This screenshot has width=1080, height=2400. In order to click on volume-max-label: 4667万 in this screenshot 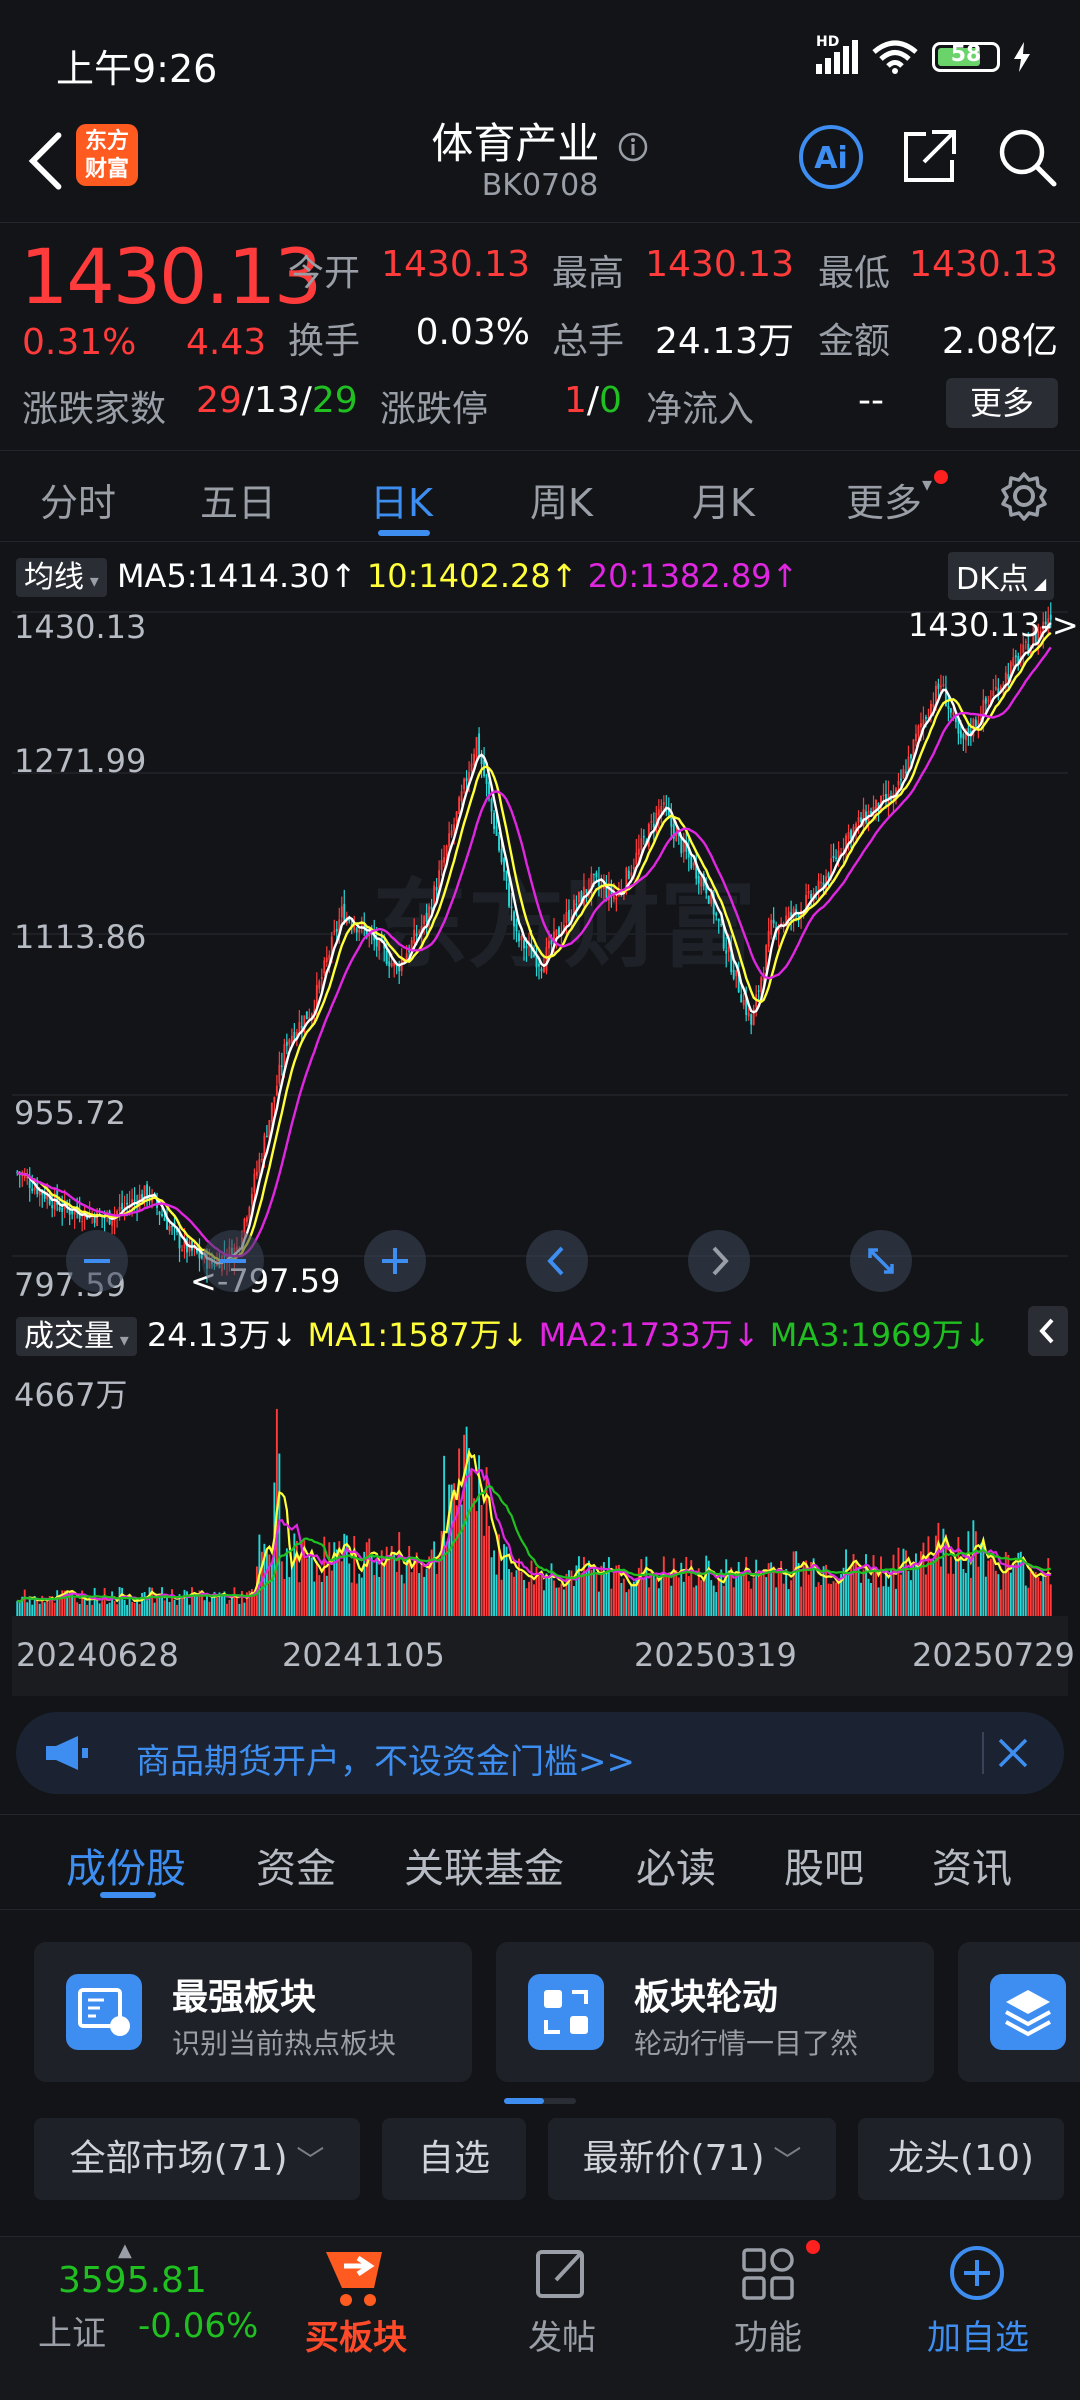, I will do `click(71, 1395)`.